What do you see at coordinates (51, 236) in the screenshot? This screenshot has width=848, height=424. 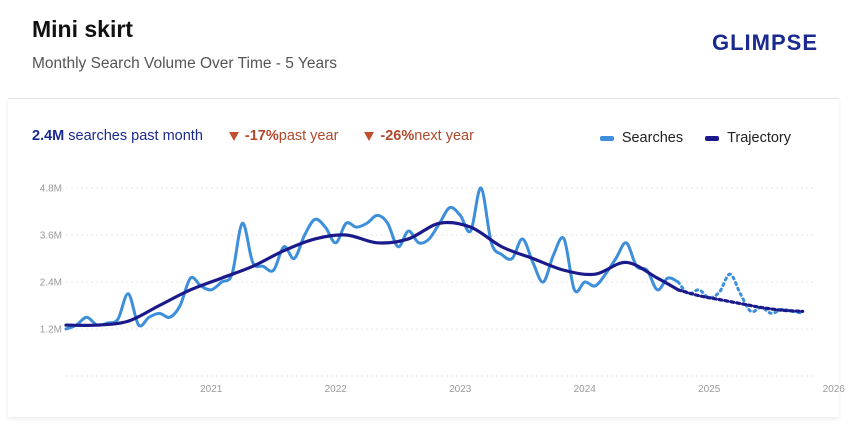 I see `y-tick-label: 3.6M` at bounding box center [51, 236].